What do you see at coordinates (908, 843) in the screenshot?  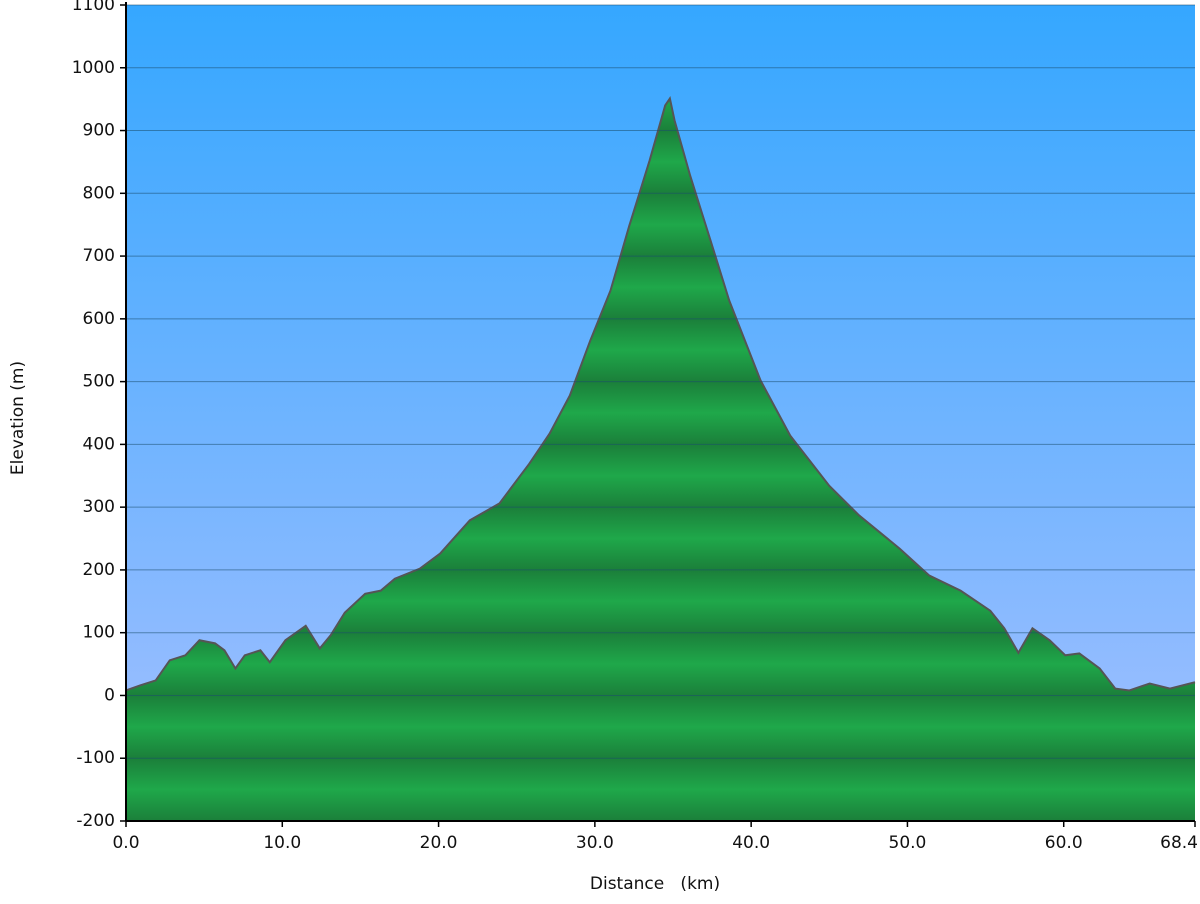 I see `x-tick-label: 50.0` at bounding box center [908, 843].